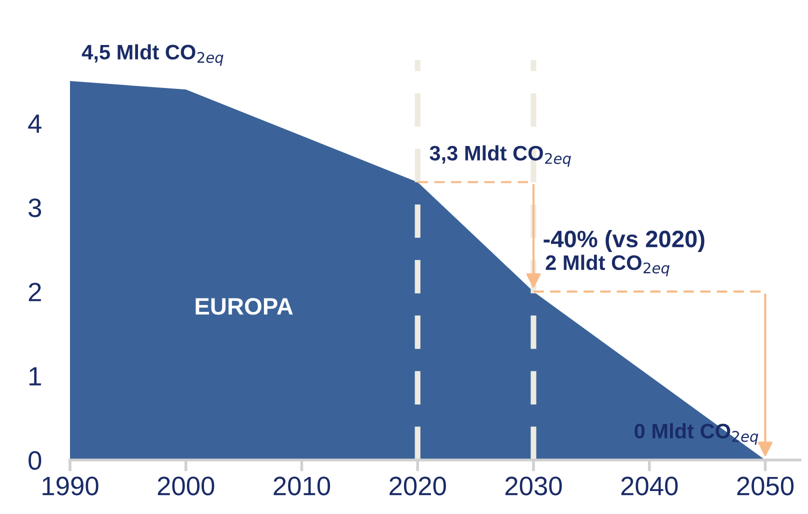 The image size is (808, 514). Describe the element at coordinates (186, 486) in the screenshot. I see `x-tick-label: 2000` at that location.